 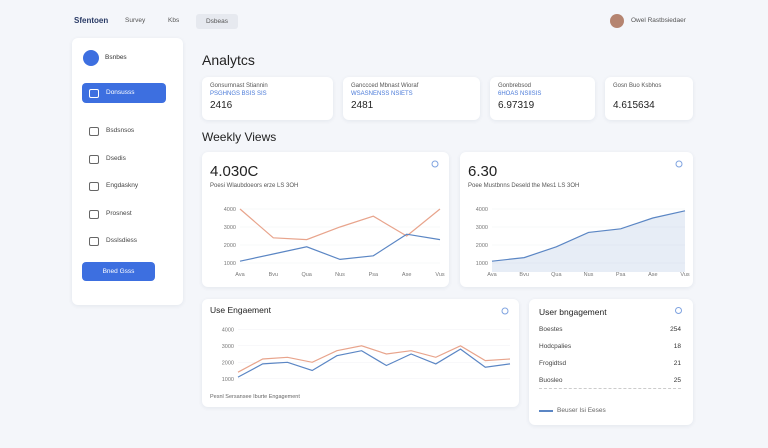 I want to click on chart-value: 4.030C, so click(x=234, y=171).